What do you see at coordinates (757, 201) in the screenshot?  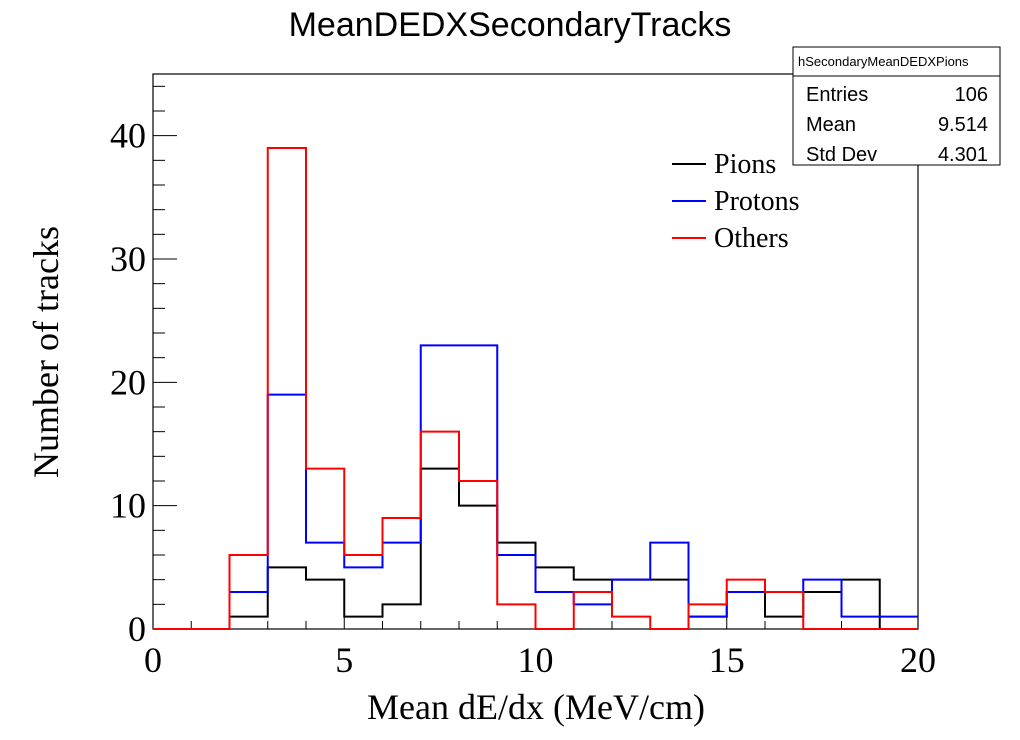 I see `legend-label-protons: Protons` at bounding box center [757, 201].